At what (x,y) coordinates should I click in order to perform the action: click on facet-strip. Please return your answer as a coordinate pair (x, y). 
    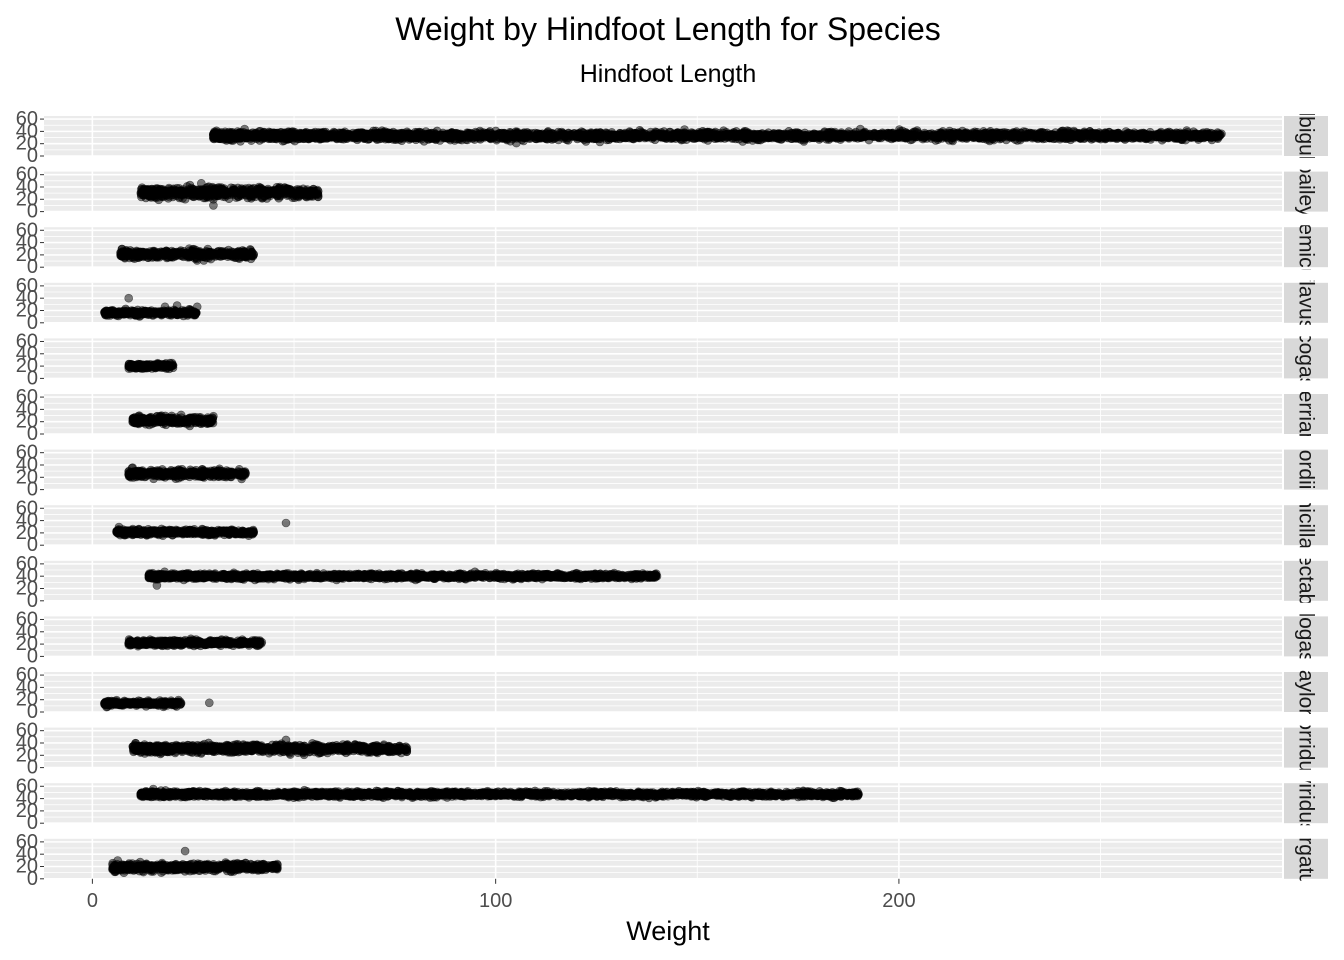
    Looking at the image, I should click on (1306, 136).